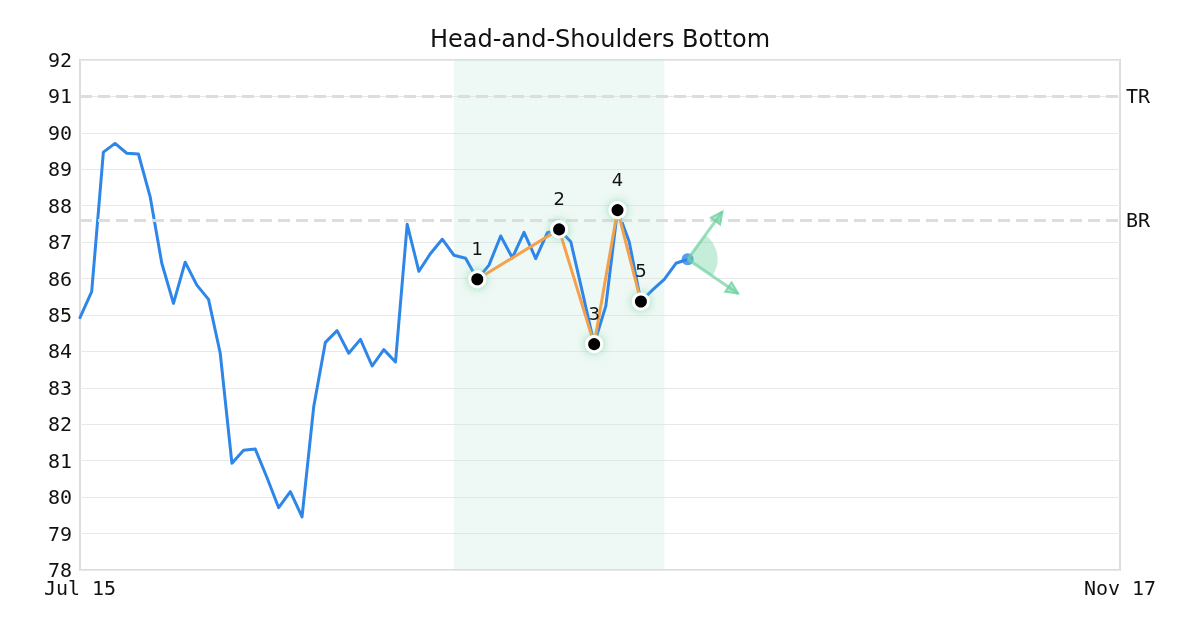  Describe the element at coordinates (477, 248) in the screenshot. I see `annotation: 1` at that location.